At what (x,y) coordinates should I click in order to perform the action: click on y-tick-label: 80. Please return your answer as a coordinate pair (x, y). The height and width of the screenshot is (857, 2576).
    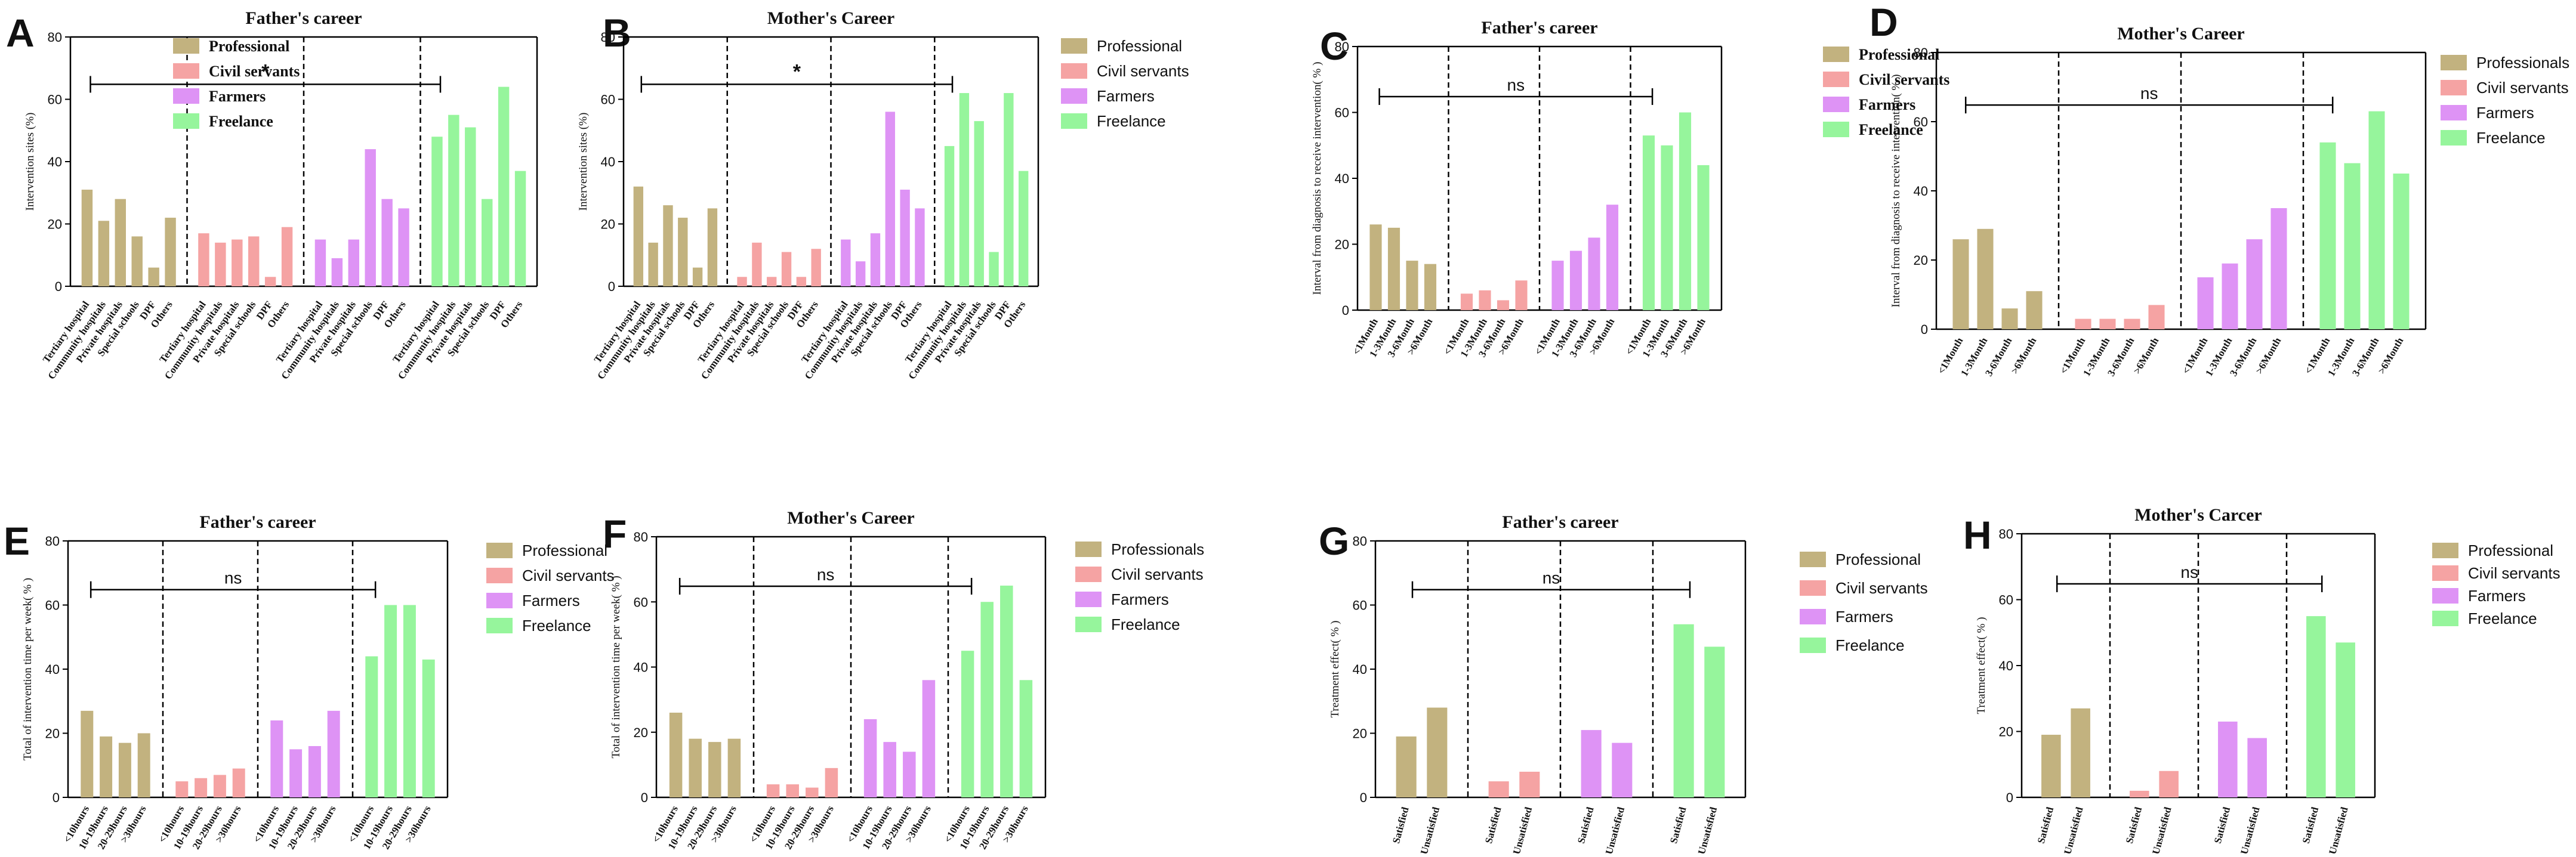
    Looking at the image, I should click on (2006, 534).